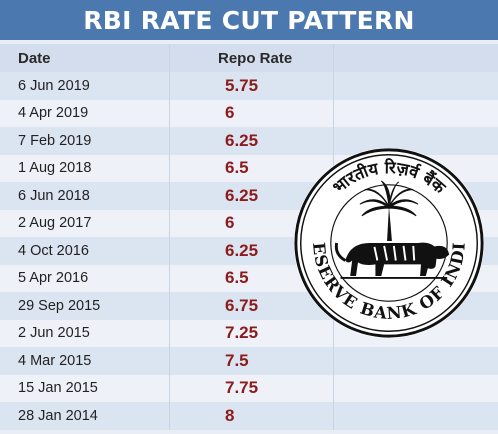  What do you see at coordinates (242, 388) in the screenshot?
I see `repo-rate-cell: 7.75` at bounding box center [242, 388].